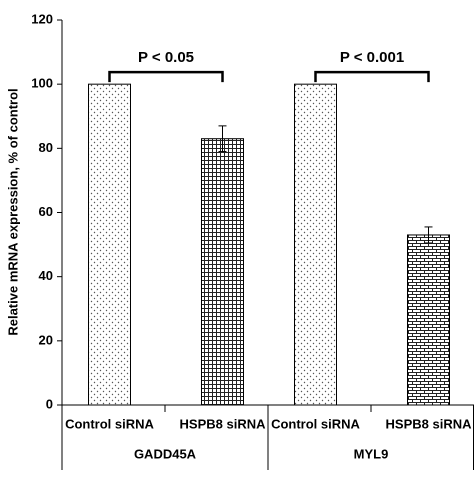 This screenshot has width=474, height=479. I want to click on y-tick-label: 60, so click(46, 211).